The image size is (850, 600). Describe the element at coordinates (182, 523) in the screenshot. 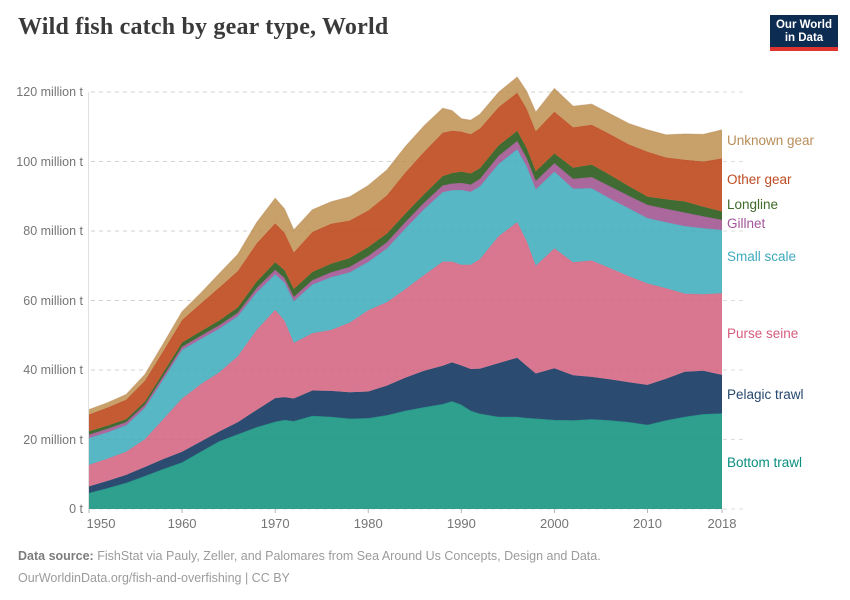

I see `x-axis-label-1960: 1960` at that location.